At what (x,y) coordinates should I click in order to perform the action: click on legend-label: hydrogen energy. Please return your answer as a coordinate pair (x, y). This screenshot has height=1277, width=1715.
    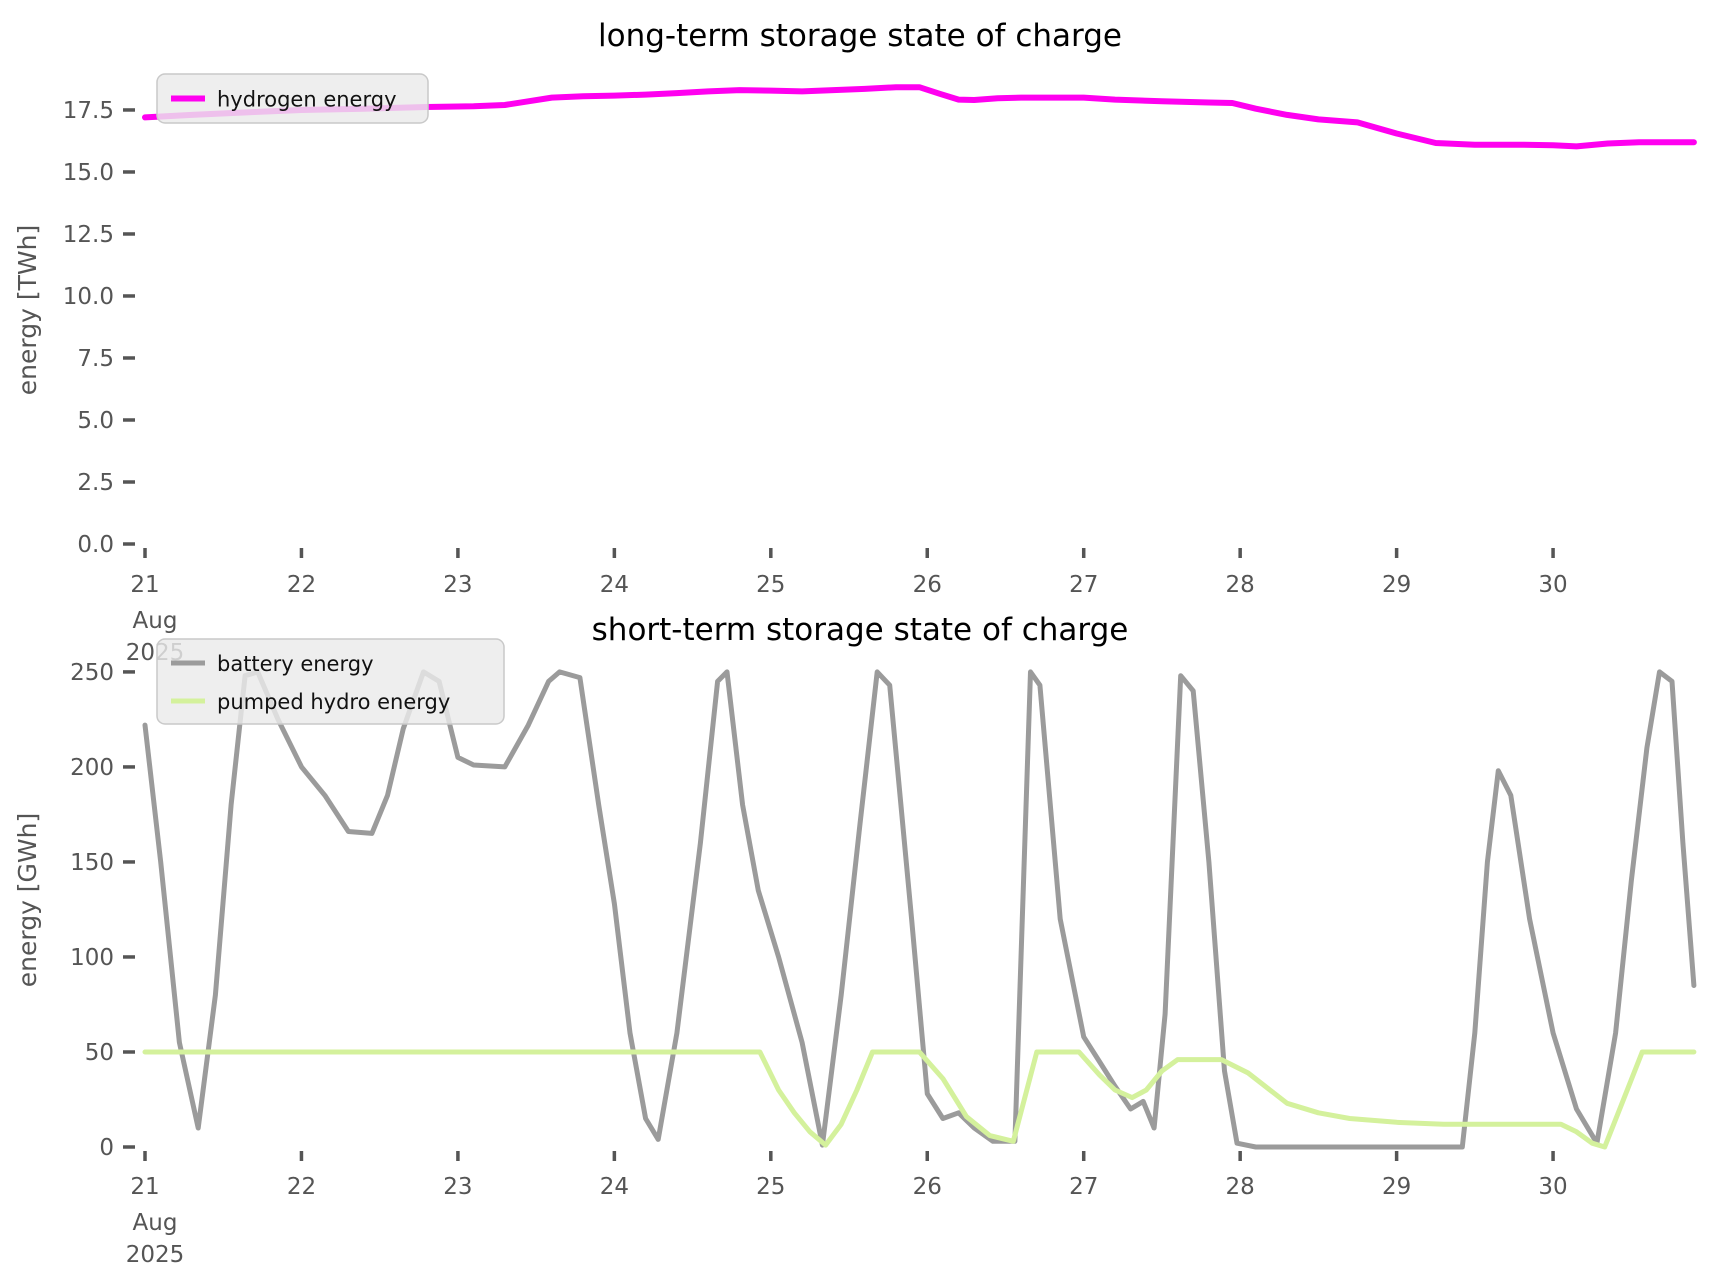
    Looking at the image, I should click on (307, 100).